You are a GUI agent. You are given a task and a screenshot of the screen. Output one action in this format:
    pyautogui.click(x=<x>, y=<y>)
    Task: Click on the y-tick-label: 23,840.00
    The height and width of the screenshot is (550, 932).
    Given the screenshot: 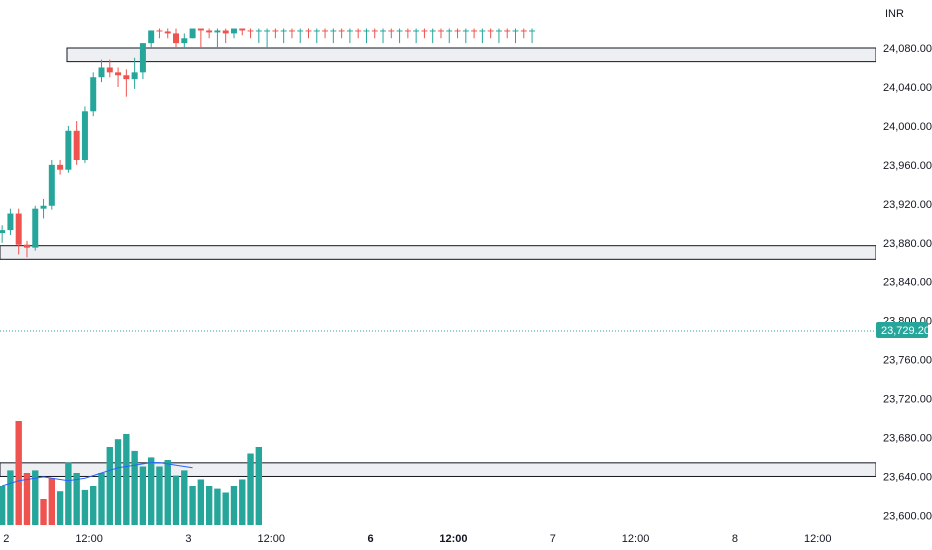 What is the action you would take?
    pyautogui.click(x=907, y=283)
    